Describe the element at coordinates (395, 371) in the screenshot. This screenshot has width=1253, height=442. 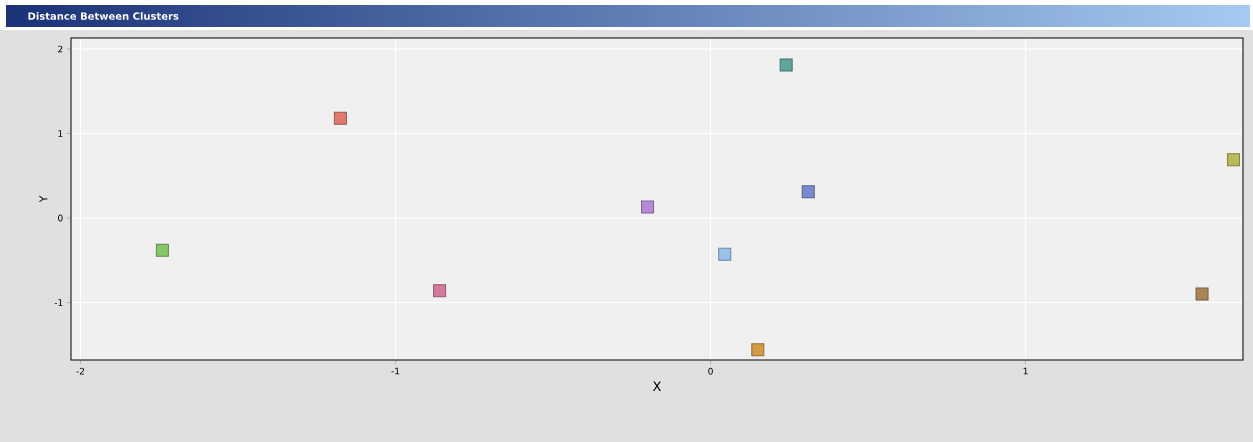
I see `x-tick-label: -1` at that location.